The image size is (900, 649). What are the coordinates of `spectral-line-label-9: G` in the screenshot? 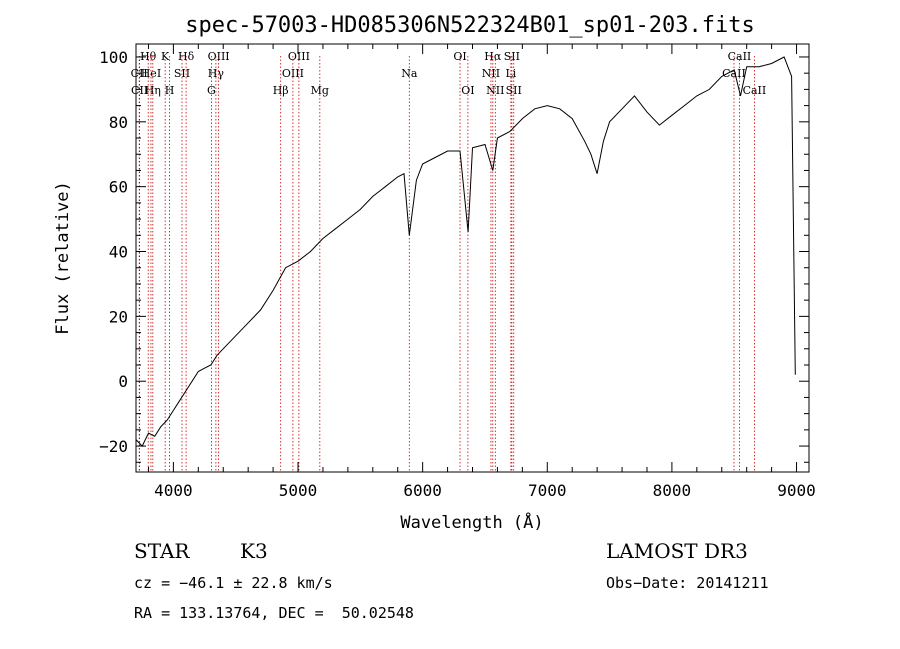 It's located at (211, 90).